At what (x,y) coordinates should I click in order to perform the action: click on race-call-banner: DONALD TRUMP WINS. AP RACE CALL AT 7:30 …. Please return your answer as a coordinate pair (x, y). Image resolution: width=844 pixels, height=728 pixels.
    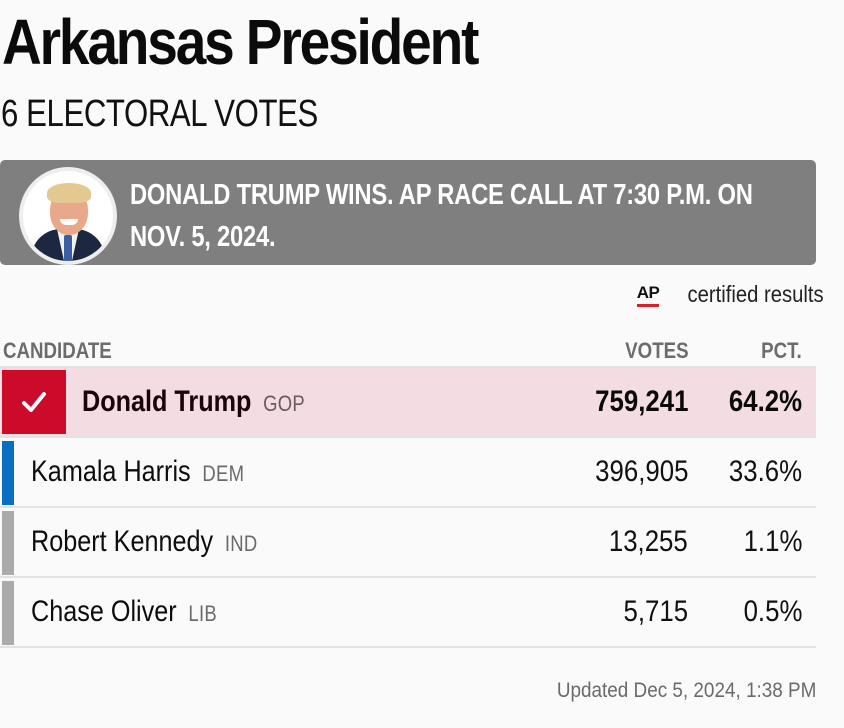
    Looking at the image, I should click on (408, 212).